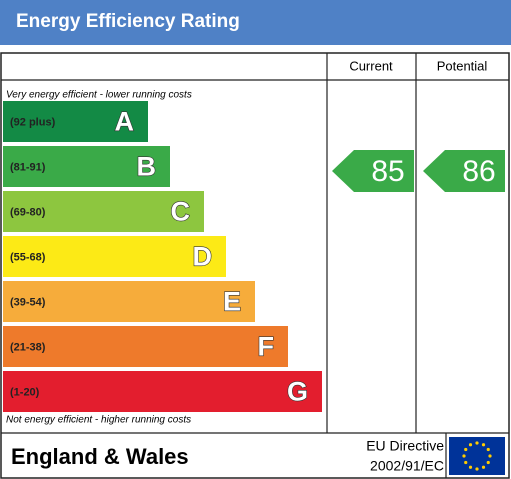  I want to click on title: Energy Efficiency Rating, so click(128, 21).